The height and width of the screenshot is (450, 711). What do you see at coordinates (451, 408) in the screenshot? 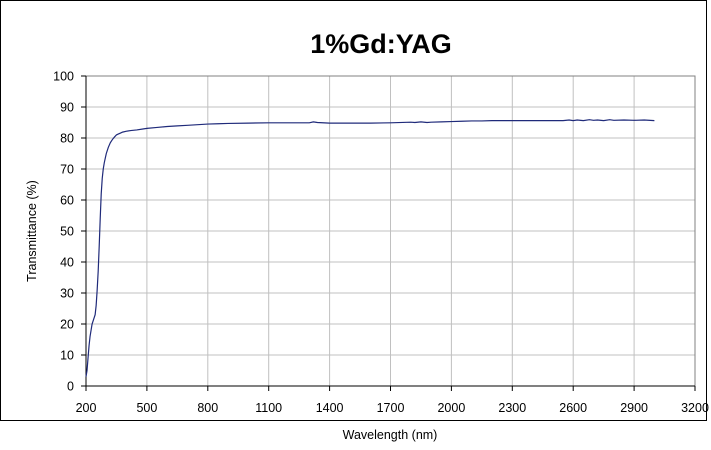
I see `x-tick-label: 2000` at bounding box center [451, 408].